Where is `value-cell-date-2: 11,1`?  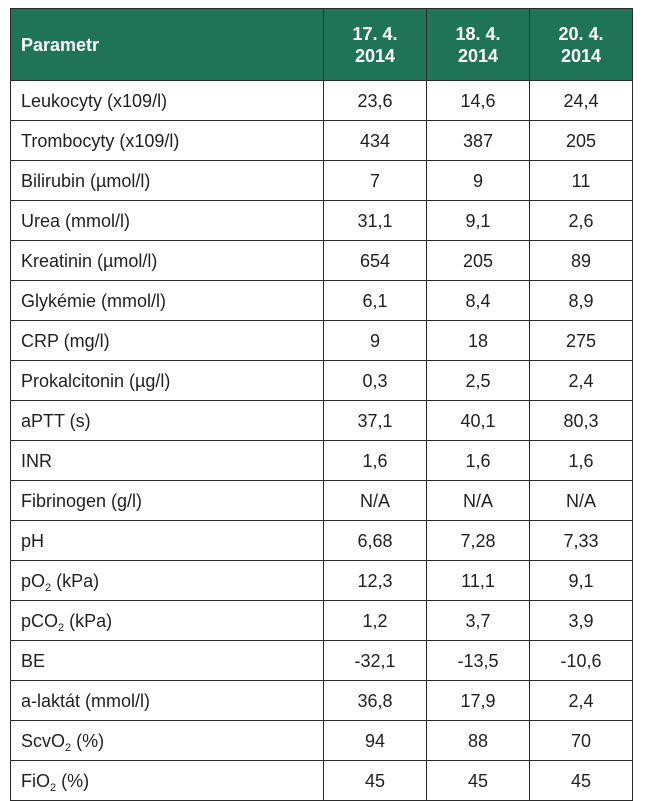 value-cell-date-2: 11,1 is located at coordinates (478, 580).